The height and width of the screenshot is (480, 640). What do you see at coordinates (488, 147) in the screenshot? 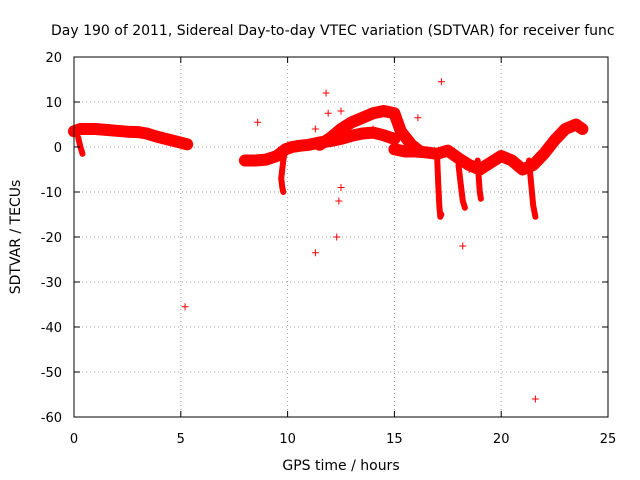
I see `band-d` at bounding box center [488, 147].